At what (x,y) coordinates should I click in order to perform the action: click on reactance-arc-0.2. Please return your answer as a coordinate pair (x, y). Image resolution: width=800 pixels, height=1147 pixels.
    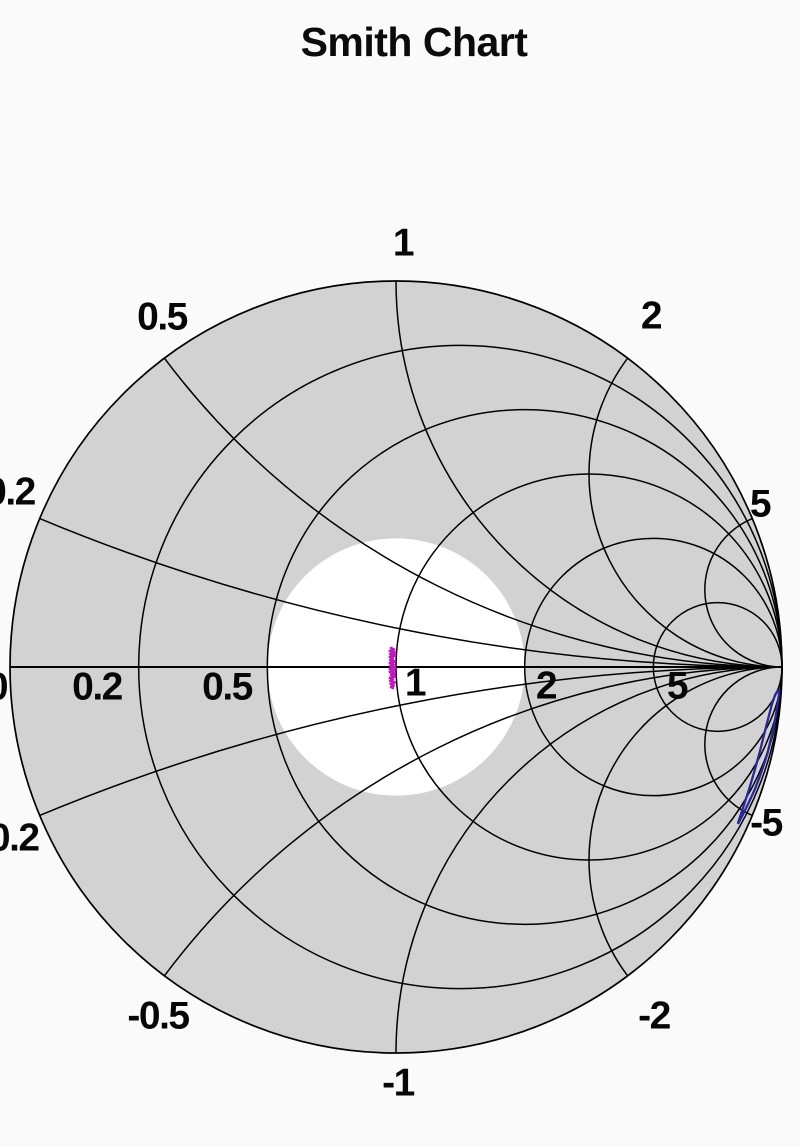
    Looking at the image, I should click on (411, 592).